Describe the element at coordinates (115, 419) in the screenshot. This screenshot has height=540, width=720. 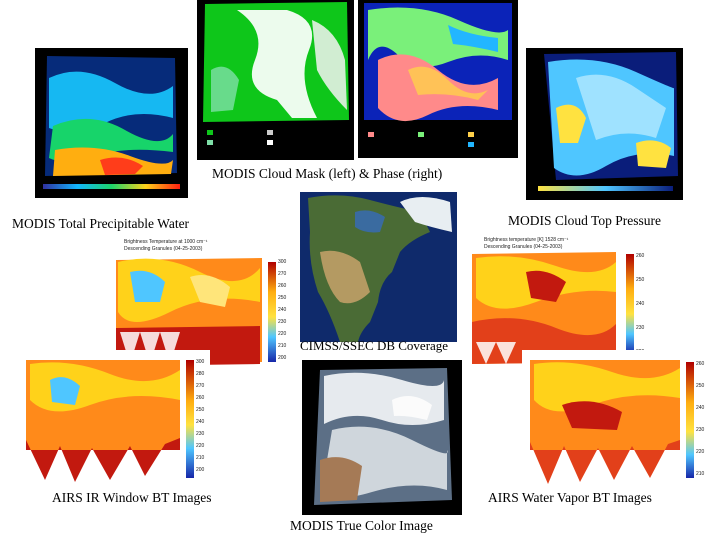
I see `airs-ir-window-bottom-panel: 300 280 270 260 250 240 230 220 210 200` at that location.